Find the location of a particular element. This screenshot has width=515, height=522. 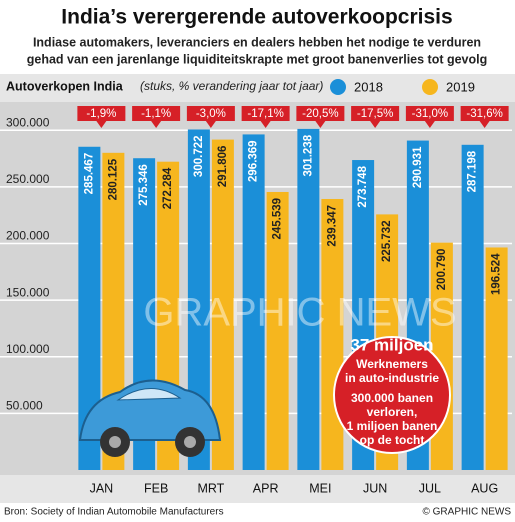

car is located at coordinates (150, 418).